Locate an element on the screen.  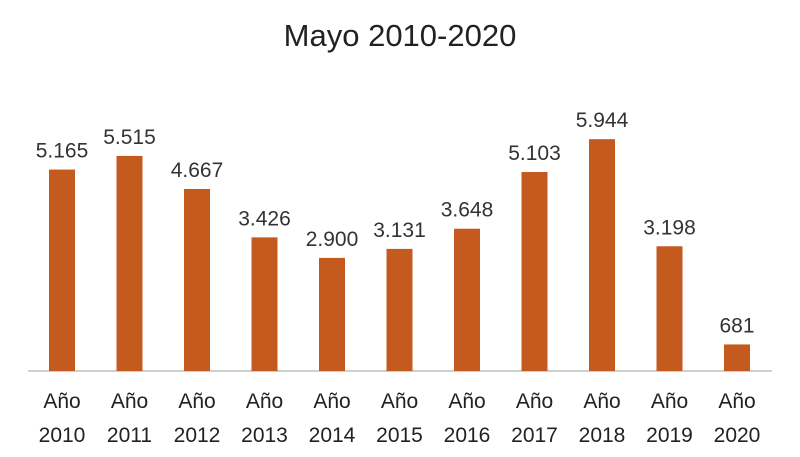
data-label-2018: 5.944 is located at coordinates (602, 120).